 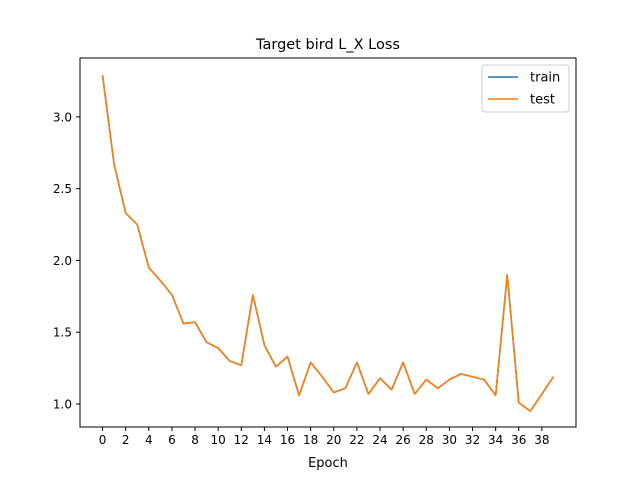 What do you see at coordinates (327, 45) in the screenshot?
I see `chart-title: Target bird L_X Loss` at bounding box center [327, 45].